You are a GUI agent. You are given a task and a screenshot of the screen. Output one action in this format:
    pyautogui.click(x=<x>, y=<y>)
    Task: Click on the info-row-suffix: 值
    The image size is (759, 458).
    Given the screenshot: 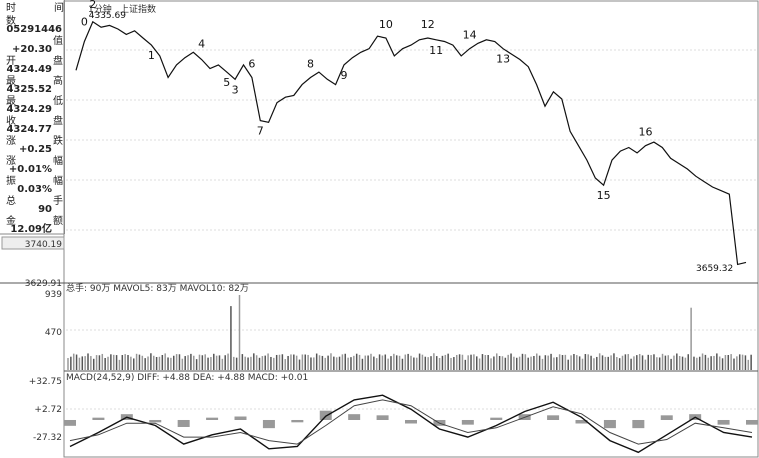 What is the action you would take?
    pyautogui.click(x=58, y=41)
    